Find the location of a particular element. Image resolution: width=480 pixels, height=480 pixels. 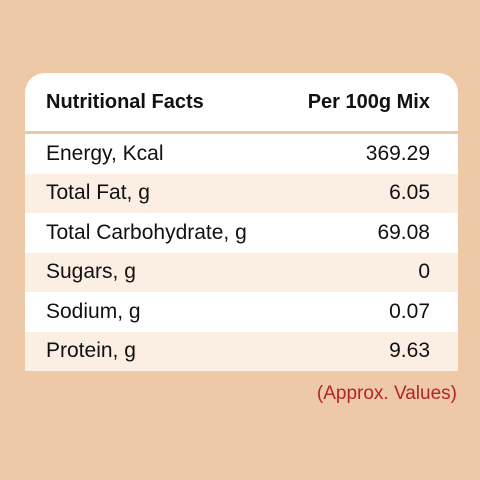

table-row: Total Carbohydrate, g 69.08 is located at coordinates (241, 233).